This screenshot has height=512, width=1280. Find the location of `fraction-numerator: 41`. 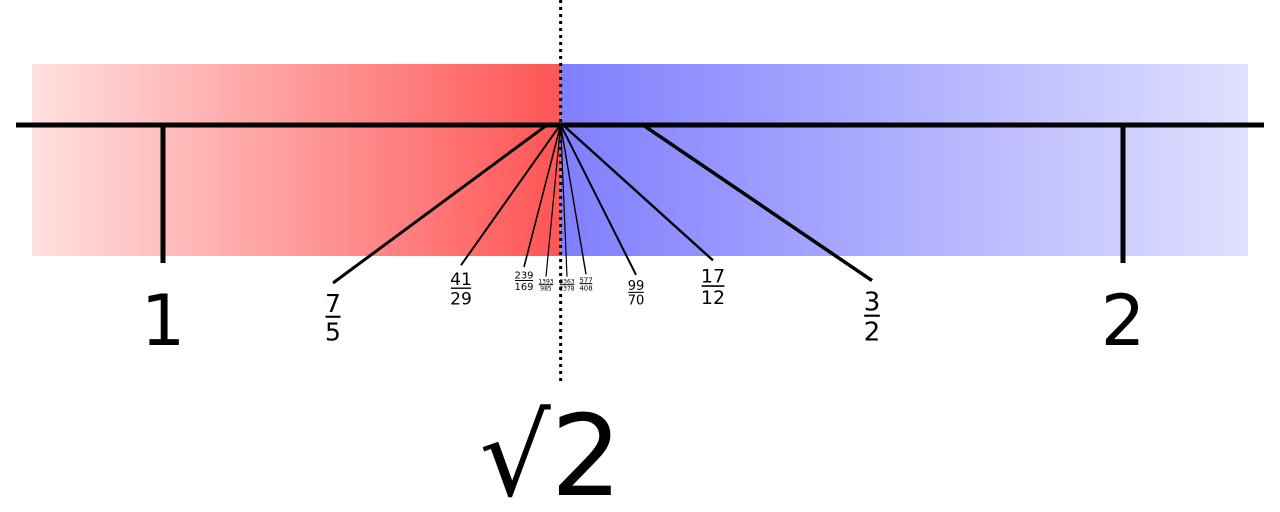

fraction-numerator: 41 is located at coordinates (461, 280).